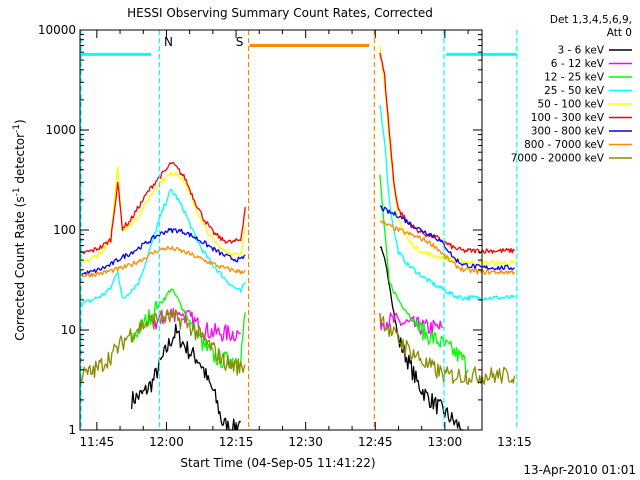 The height and width of the screenshot is (480, 640). What do you see at coordinates (20, 160) in the screenshot?
I see `y-axis-label-part2: detector` at bounding box center [20, 160].